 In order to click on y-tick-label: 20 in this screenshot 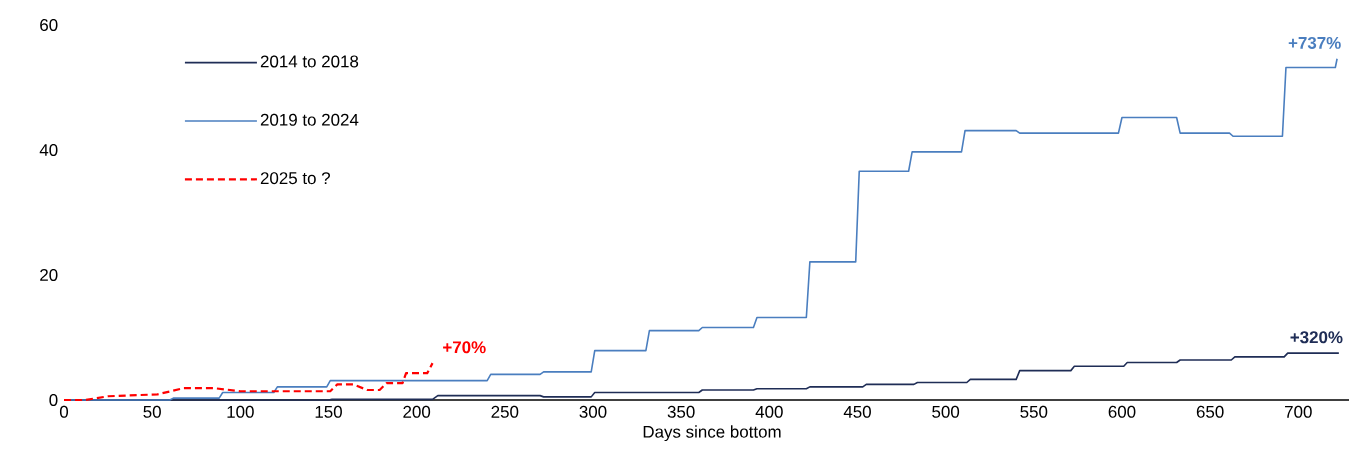, I will do `click(49, 275)`.